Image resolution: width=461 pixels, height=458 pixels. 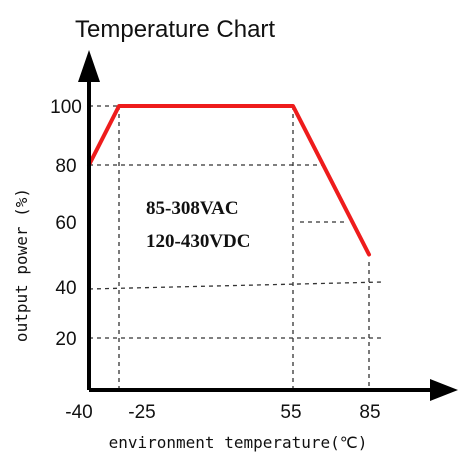 What do you see at coordinates (198, 241) in the screenshot?
I see `annotation-1: 120-430VDC` at bounding box center [198, 241].